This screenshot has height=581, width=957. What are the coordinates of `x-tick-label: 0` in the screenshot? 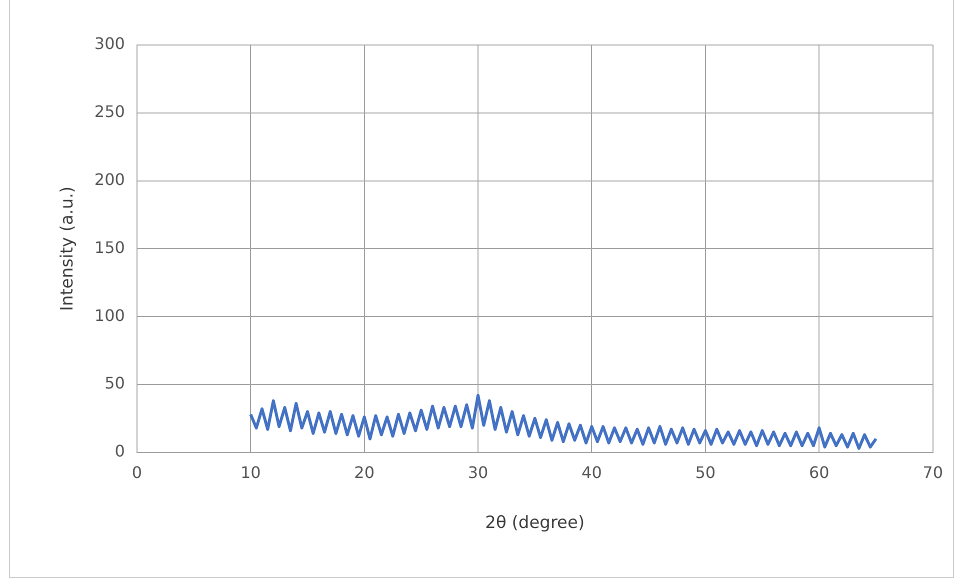 It's located at (137, 472).